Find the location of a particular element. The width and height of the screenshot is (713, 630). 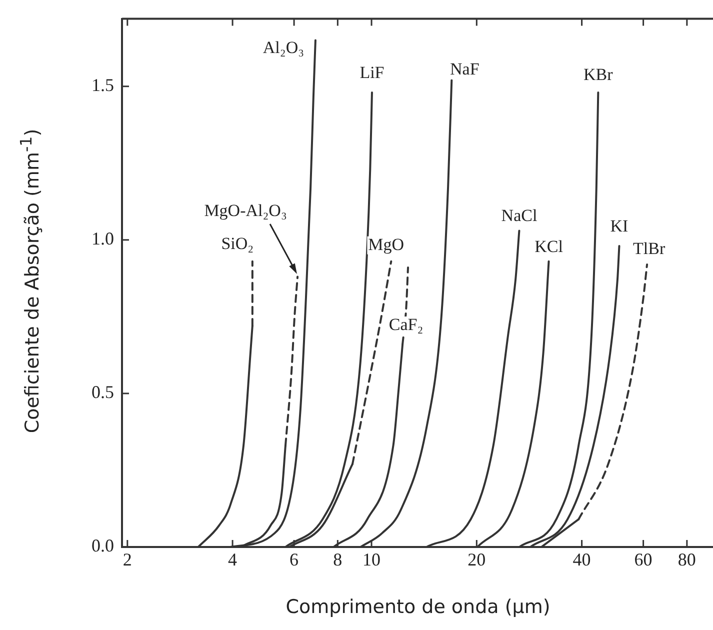

x-tick-label: 10 is located at coordinates (371, 560).